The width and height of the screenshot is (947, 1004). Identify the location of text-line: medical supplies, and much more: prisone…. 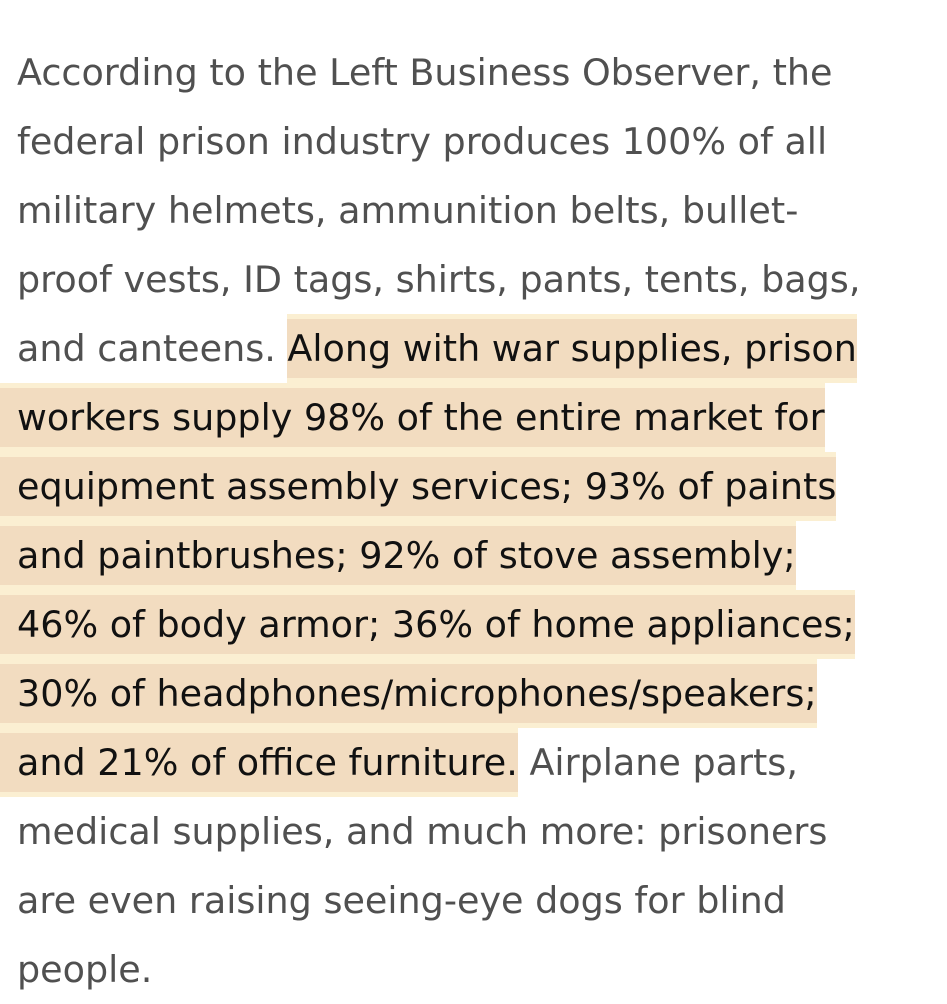
(473, 831).